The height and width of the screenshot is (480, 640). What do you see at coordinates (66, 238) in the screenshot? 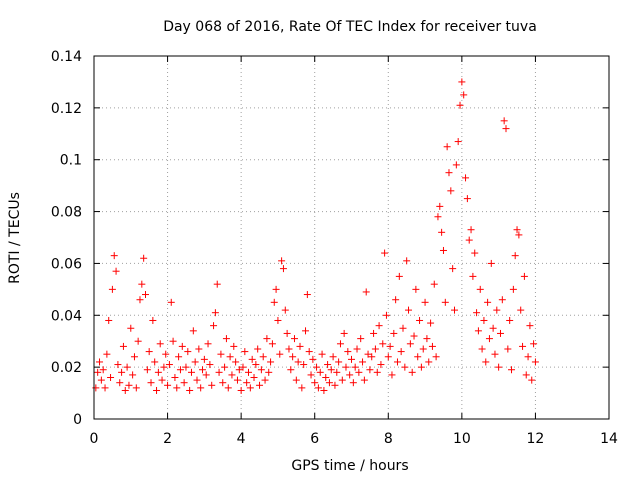
I see `y-tick-labels: 0 0.02 0.04 0.06 0.08 0.1 0.12 0.14` at bounding box center [66, 238].